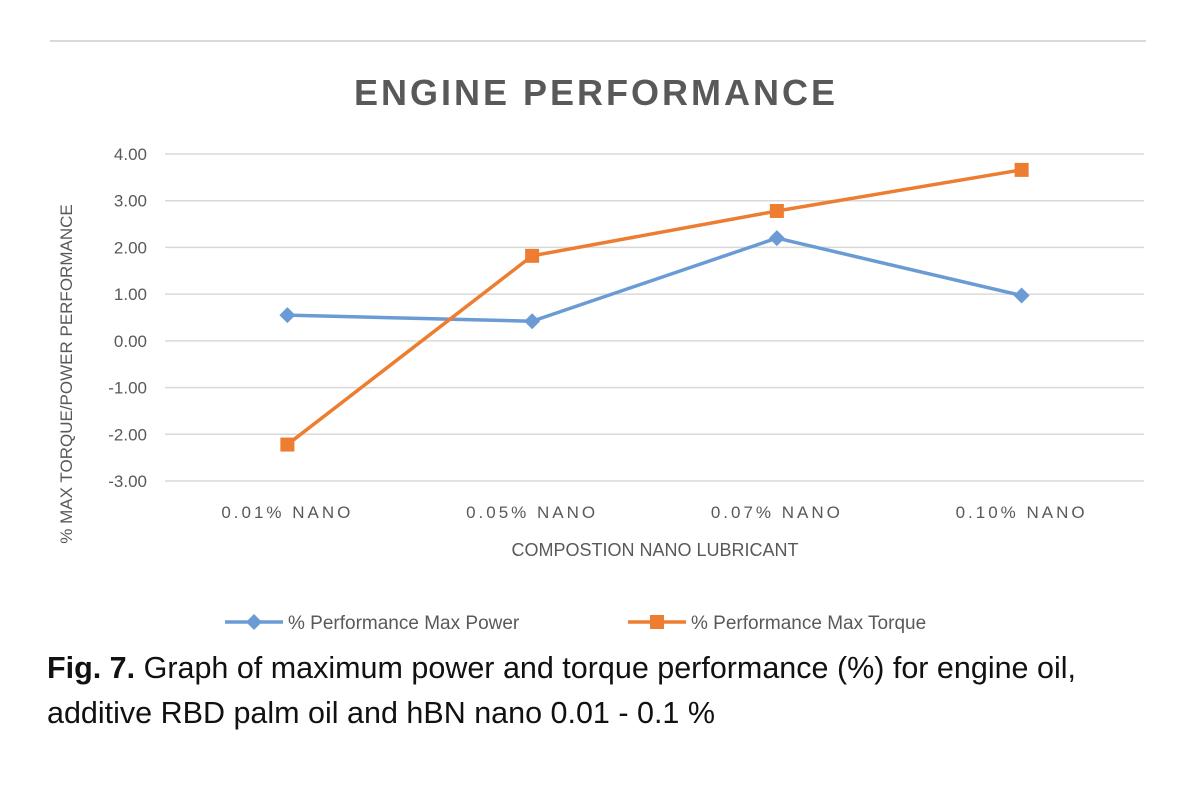 This screenshot has width=1190, height=792. I want to click on top-divider, so click(598, 41).